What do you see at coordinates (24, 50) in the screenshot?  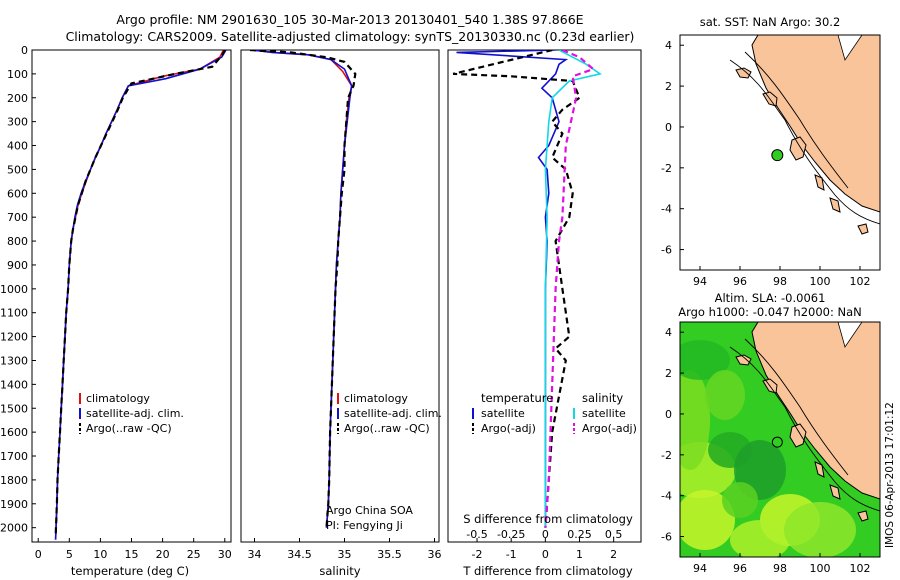 I see `depth-tick-label: 0` at bounding box center [24, 50].